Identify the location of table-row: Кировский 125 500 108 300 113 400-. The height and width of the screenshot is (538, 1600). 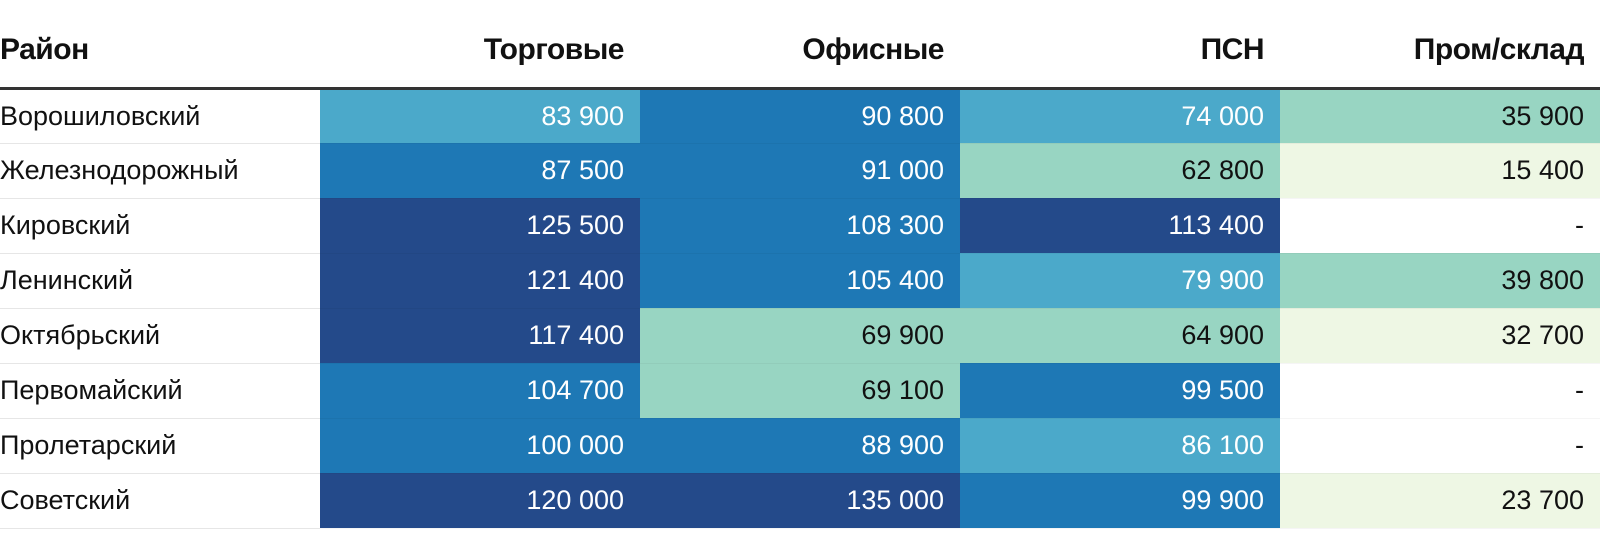
(800, 226).